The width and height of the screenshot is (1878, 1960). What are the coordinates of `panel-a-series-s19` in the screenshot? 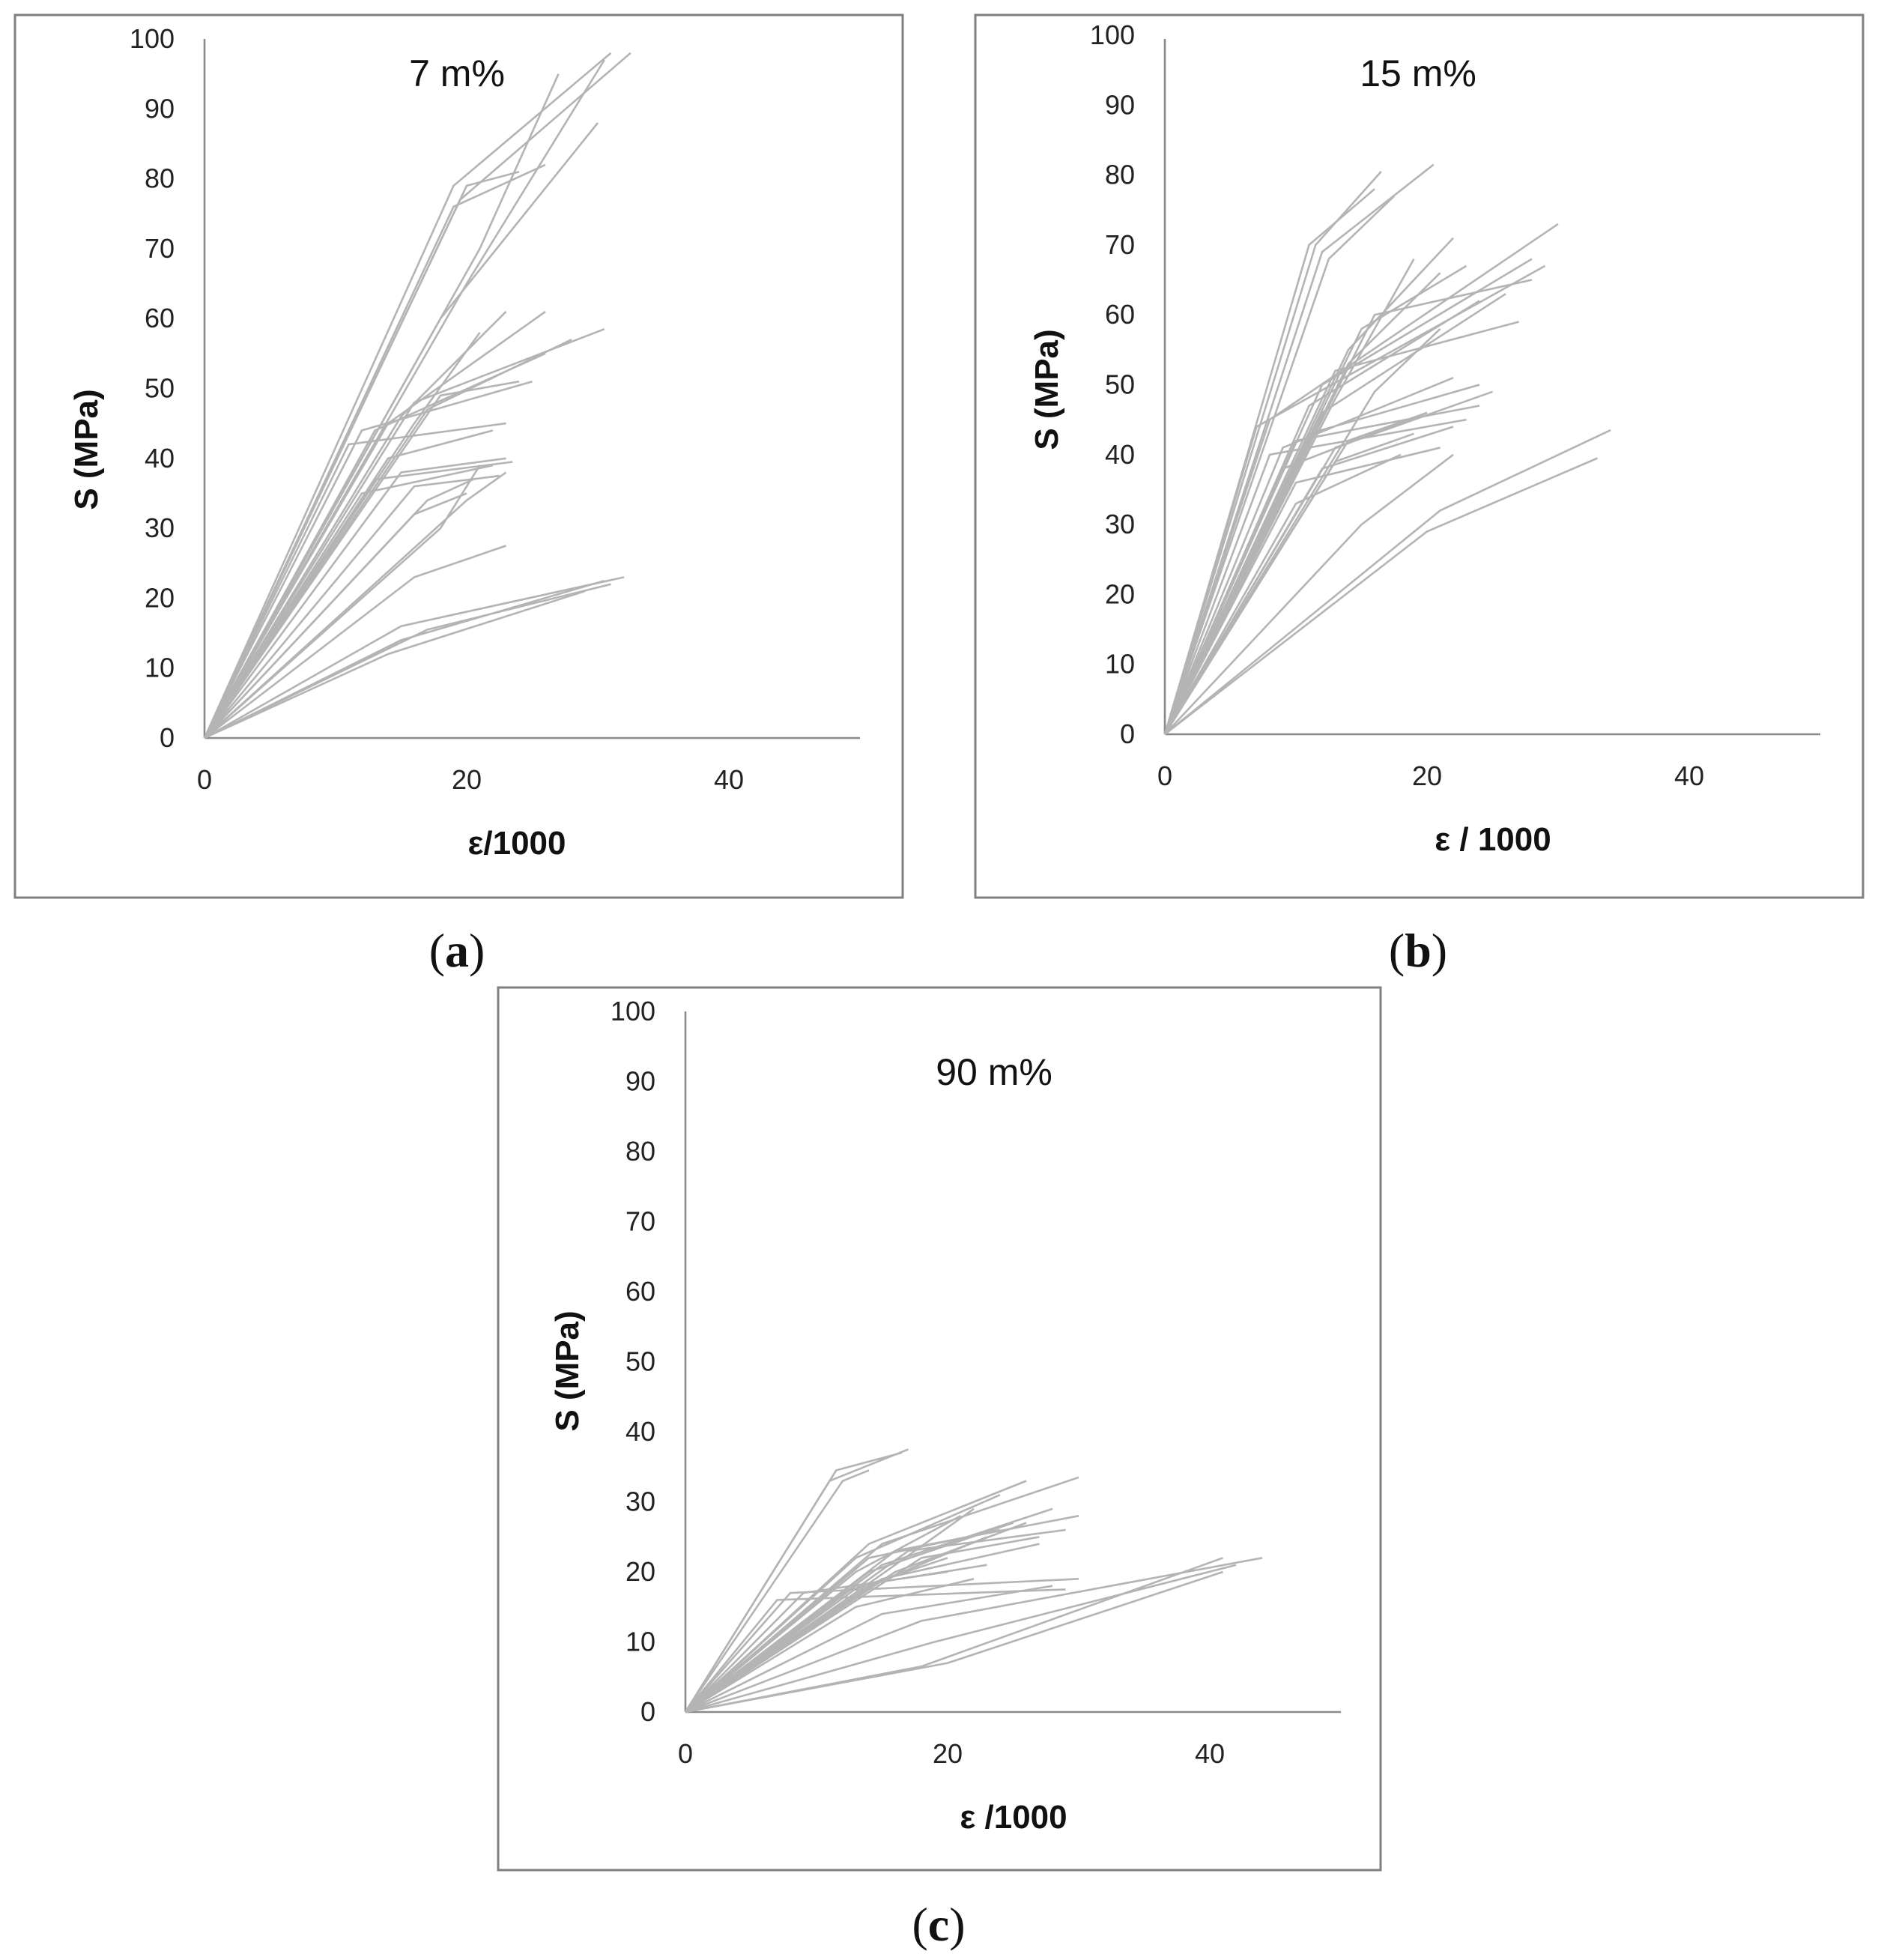 It's located at (348, 601).